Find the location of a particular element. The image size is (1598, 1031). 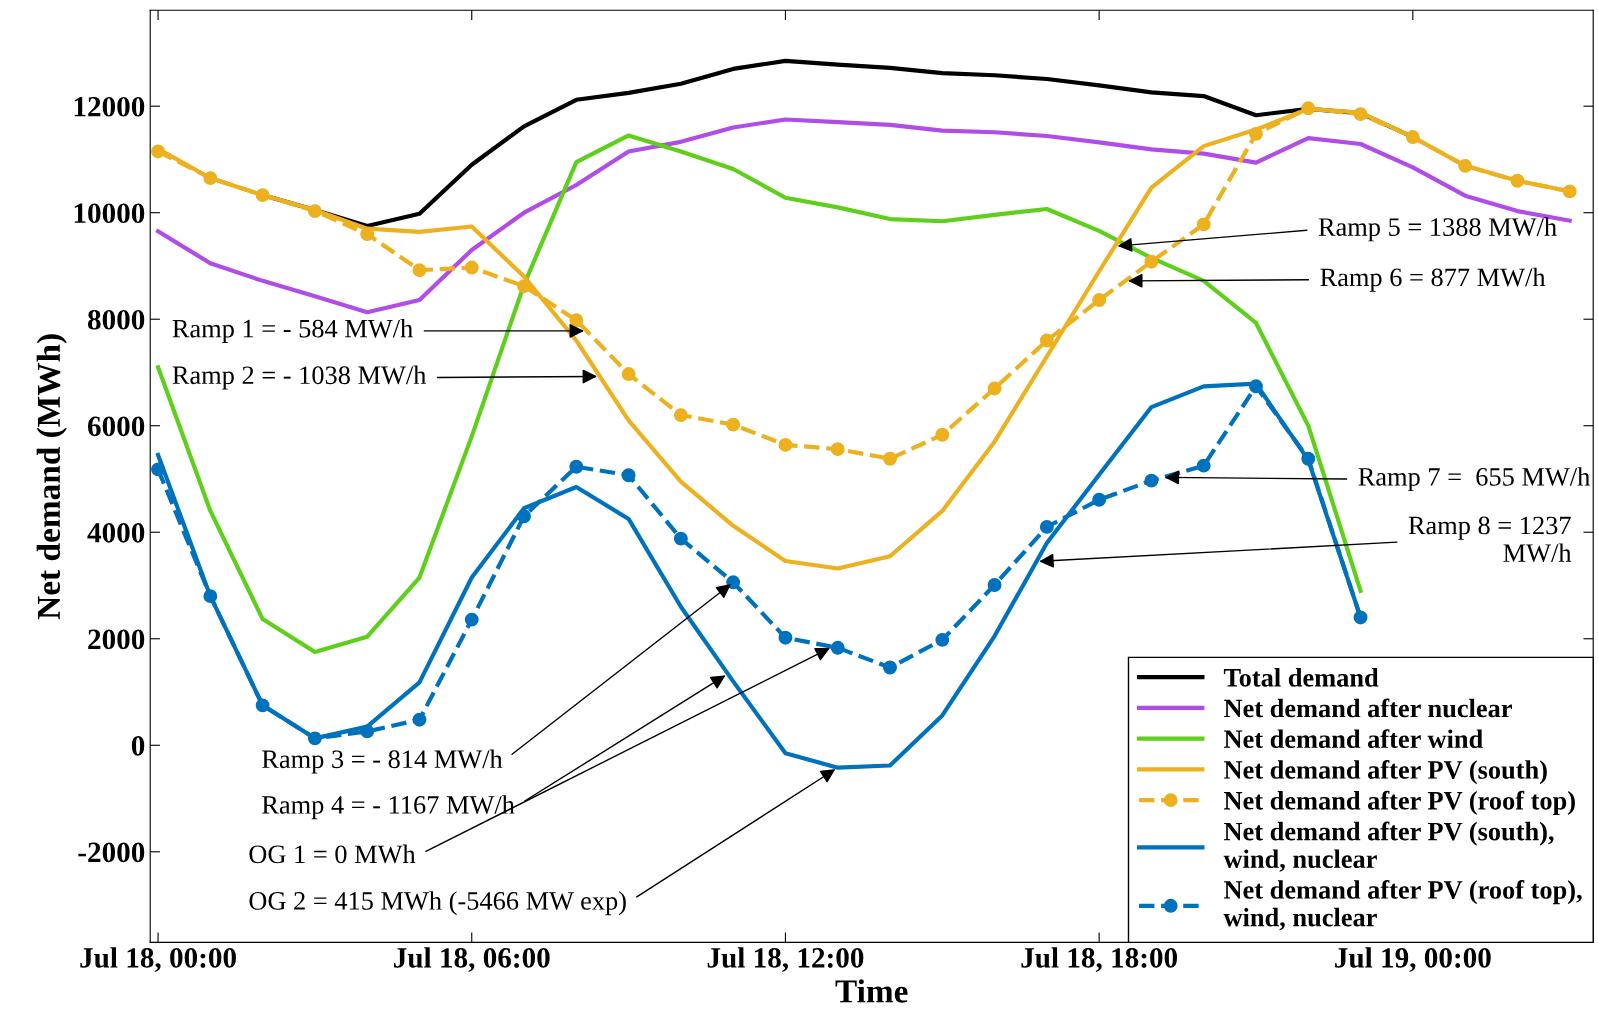

annotation: OG 1 = 0 MWh is located at coordinates (332, 854).